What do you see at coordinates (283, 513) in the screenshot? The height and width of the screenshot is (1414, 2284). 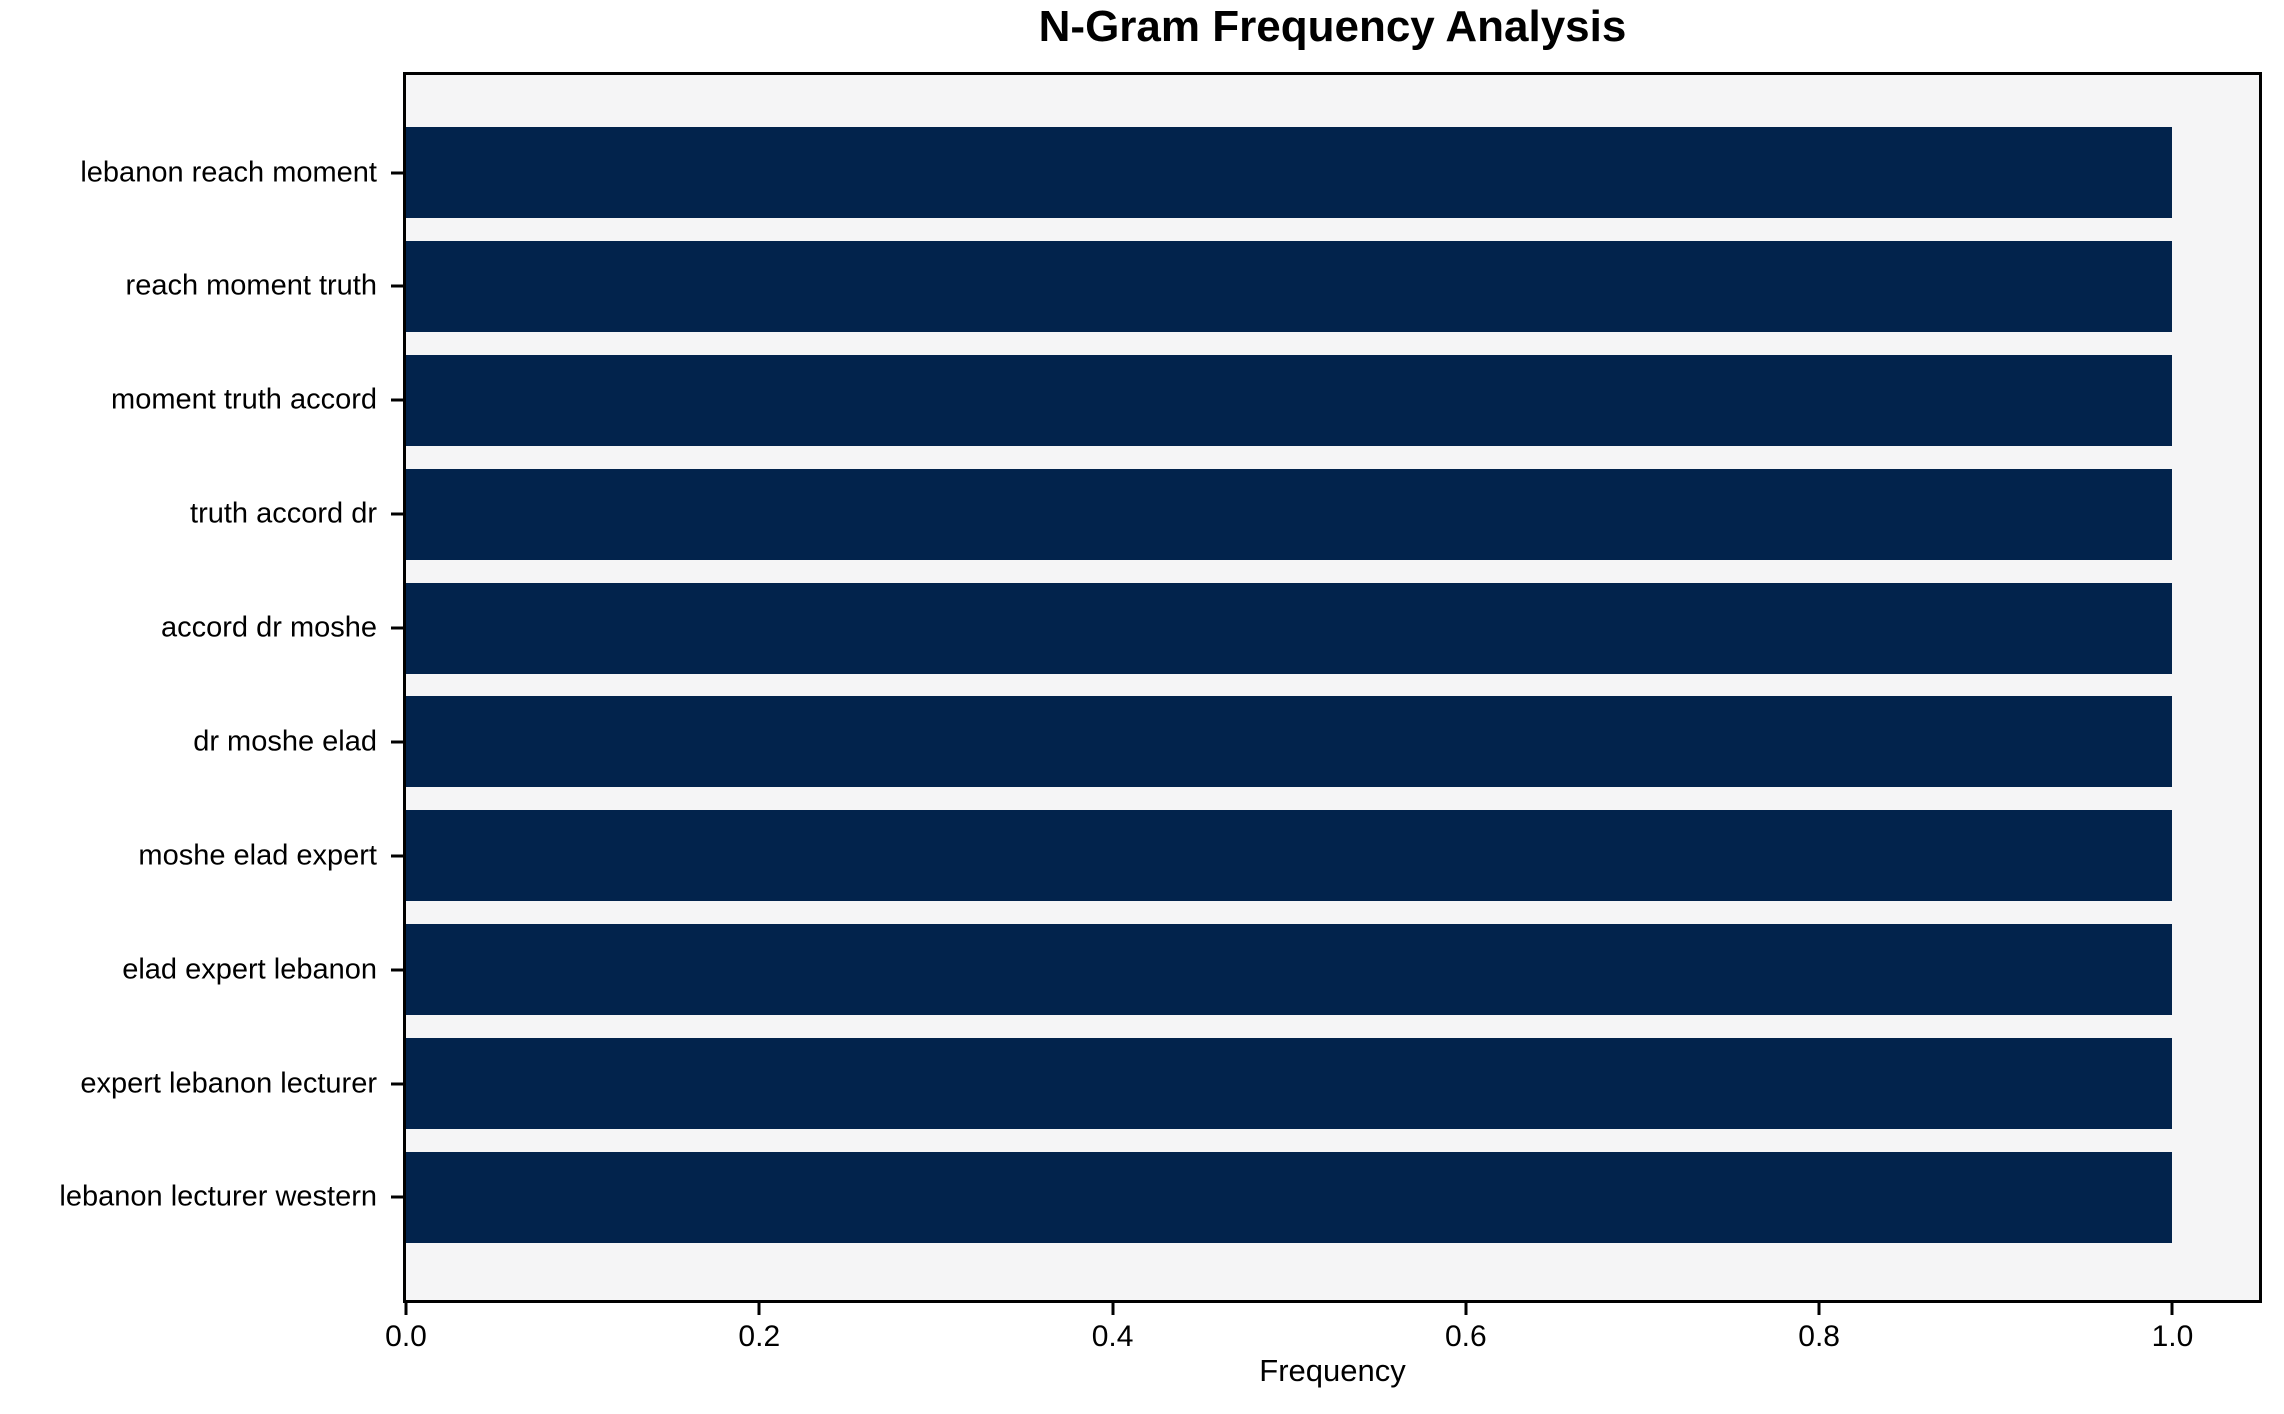 I see `y-tick-label: truth accord dr` at bounding box center [283, 513].